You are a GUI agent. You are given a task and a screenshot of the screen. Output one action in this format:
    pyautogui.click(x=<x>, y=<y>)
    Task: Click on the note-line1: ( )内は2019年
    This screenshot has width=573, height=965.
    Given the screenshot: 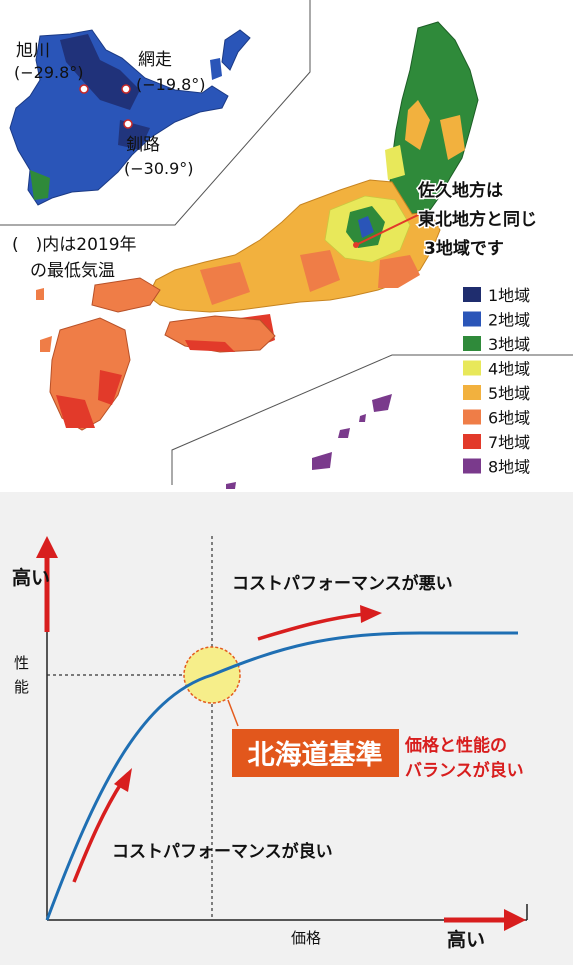 What is the action you would take?
    pyautogui.click(x=74, y=245)
    